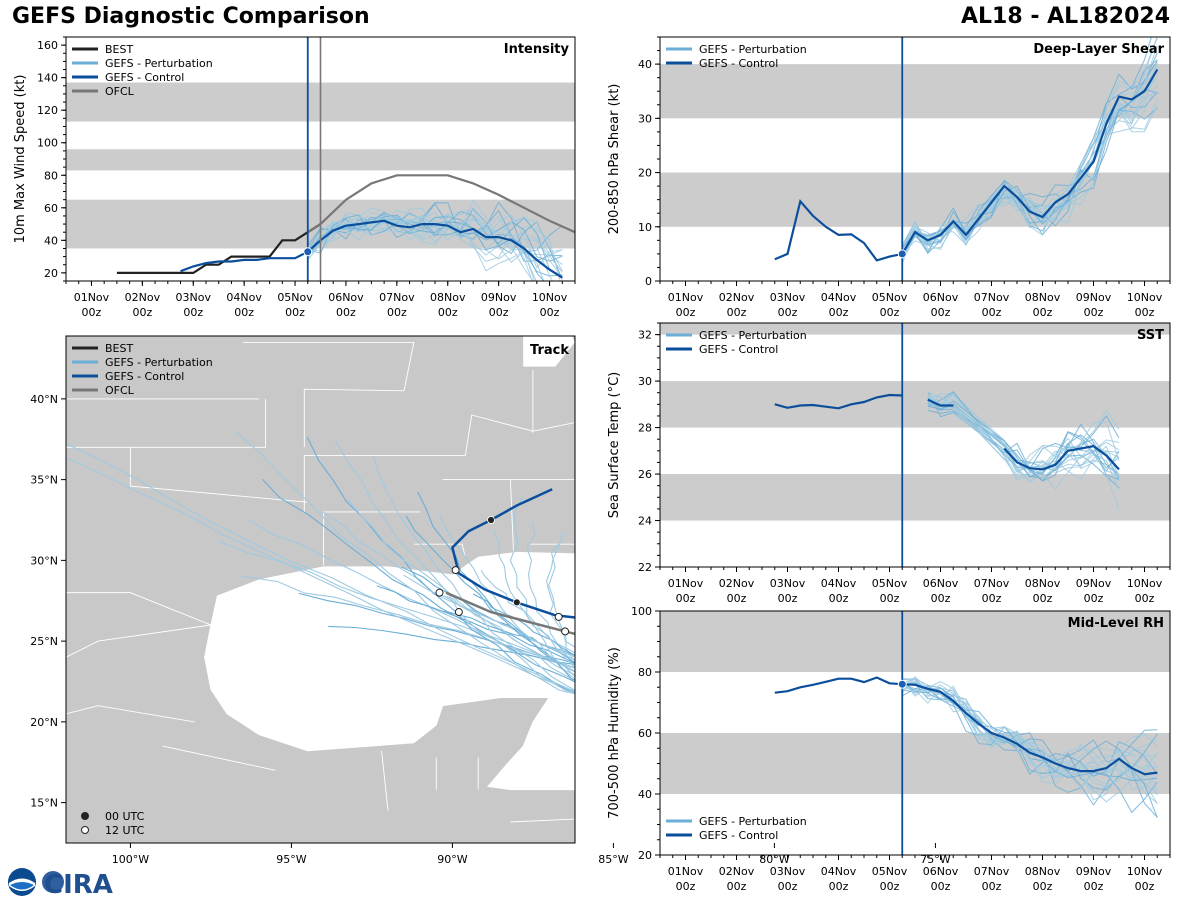 The width and height of the screenshot is (1200, 900). Describe the element at coordinates (47, 143) in the screenshot. I see `y-tick-label: 100` at that location.